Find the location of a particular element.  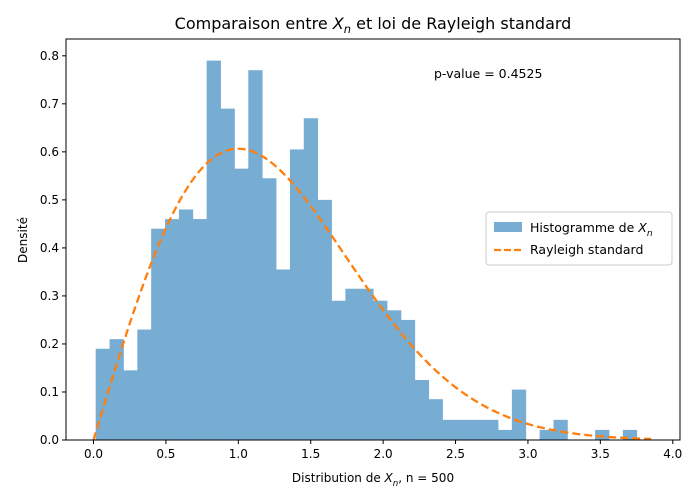

legend-hist-prefix: Histogramme de is located at coordinates (584, 227).